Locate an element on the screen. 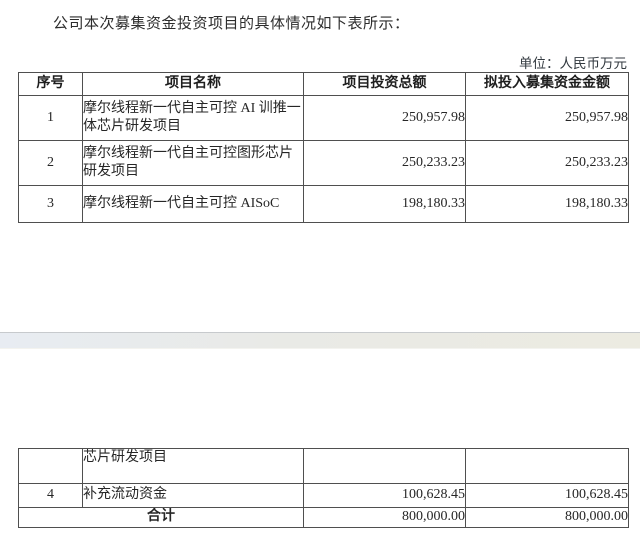 The image size is (640, 543). row-number-empty is located at coordinates (50, 466).